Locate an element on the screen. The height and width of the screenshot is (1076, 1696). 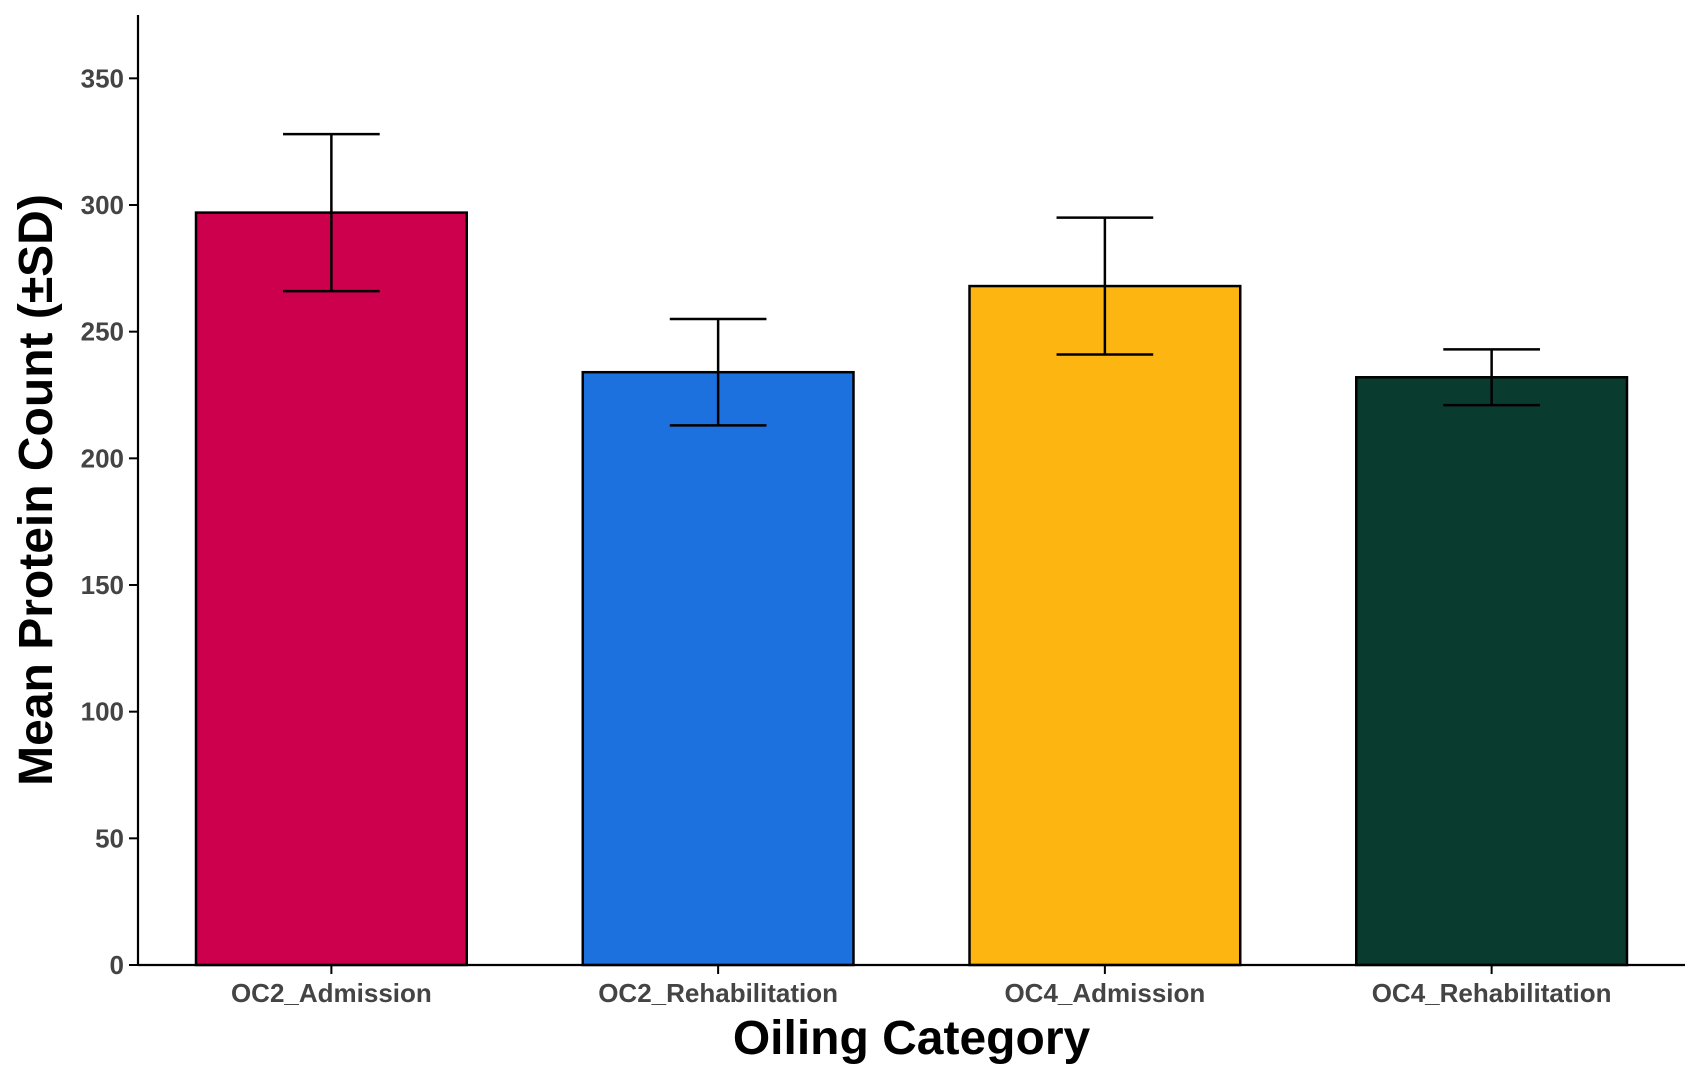
y-tick-label: 150 is located at coordinates (102, 585).